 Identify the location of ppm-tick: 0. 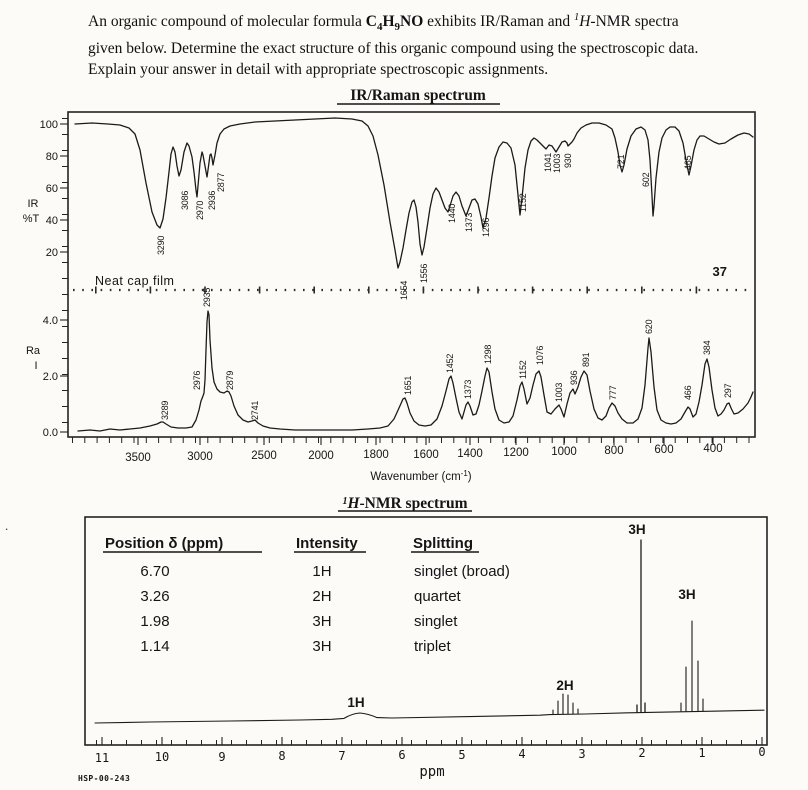
(761, 752).